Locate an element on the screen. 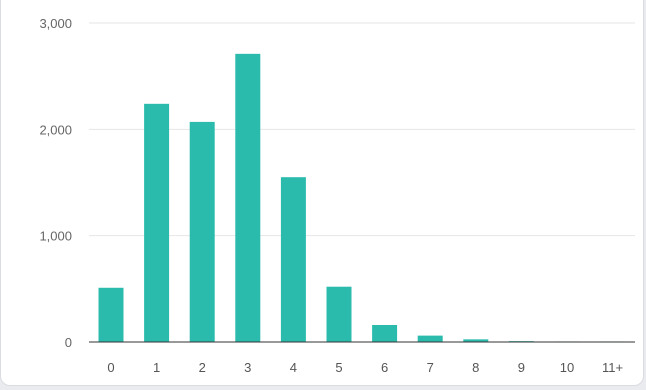  x-tick-label: 10 is located at coordinates (567, 367).